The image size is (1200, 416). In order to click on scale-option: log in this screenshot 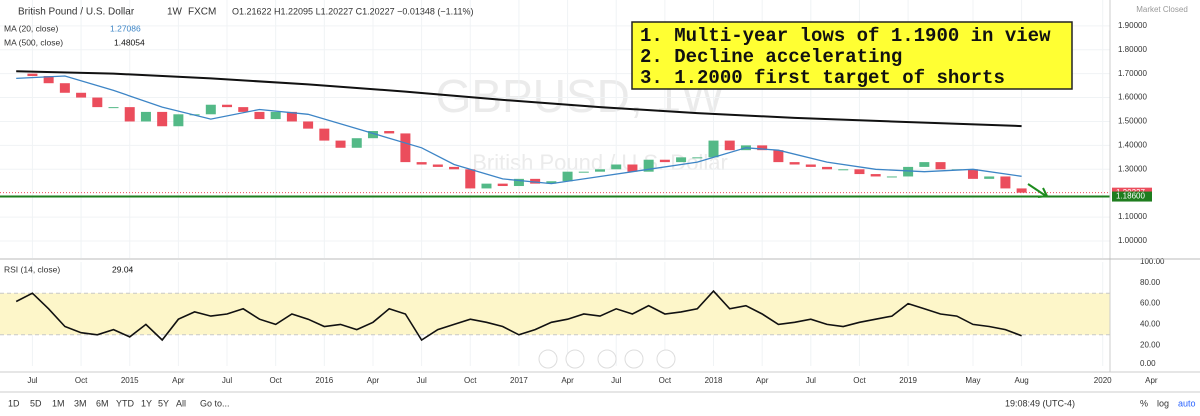, I will do `click(1163, 403)`.